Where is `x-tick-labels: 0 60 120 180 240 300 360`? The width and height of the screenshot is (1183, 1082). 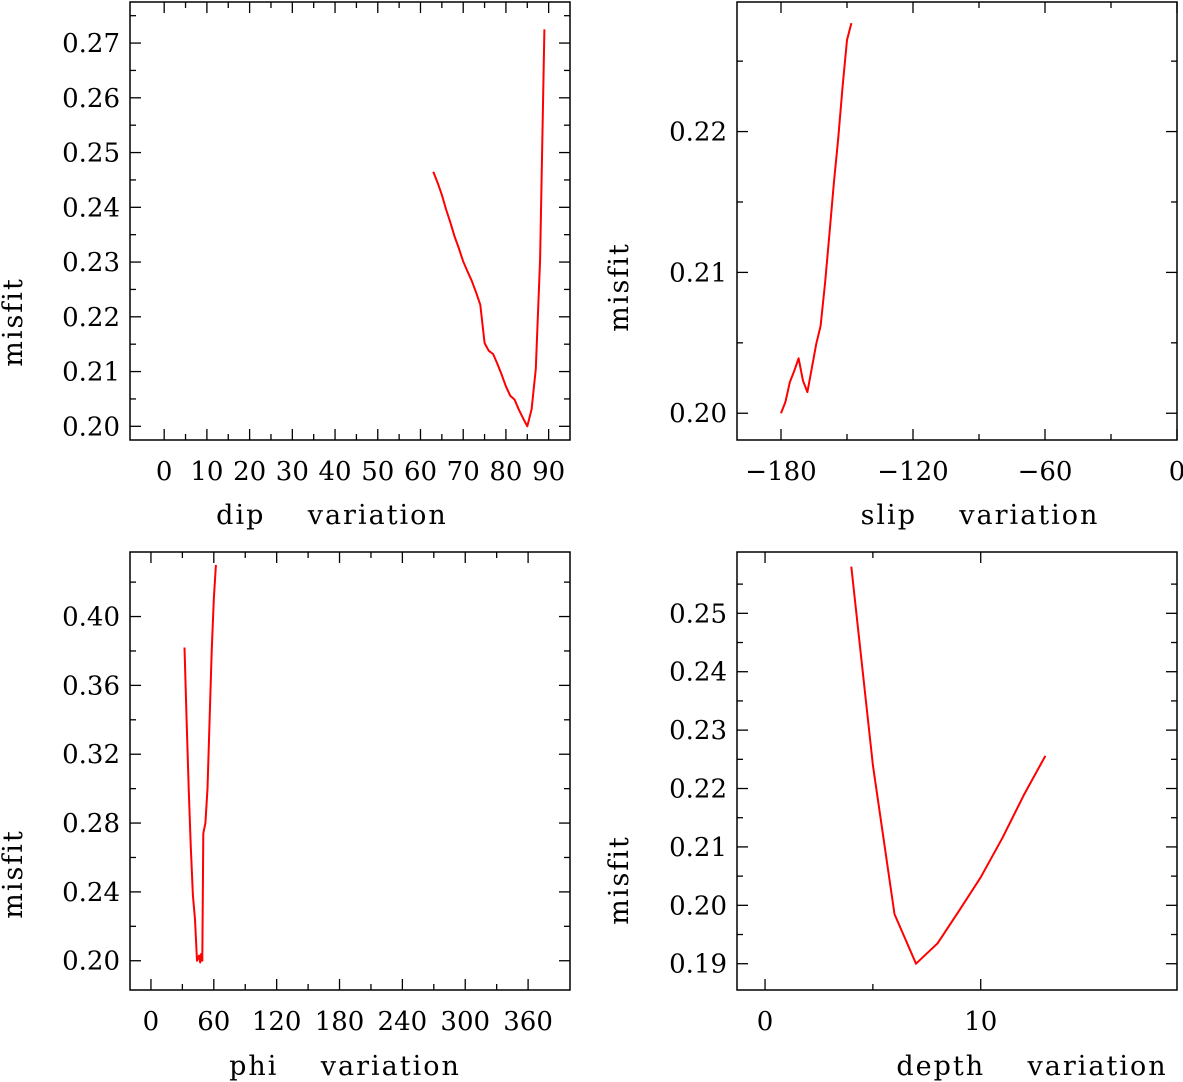
x-tick-labels: 0 60 120 180 240 300 360 is located at coordinates (348, 1022).